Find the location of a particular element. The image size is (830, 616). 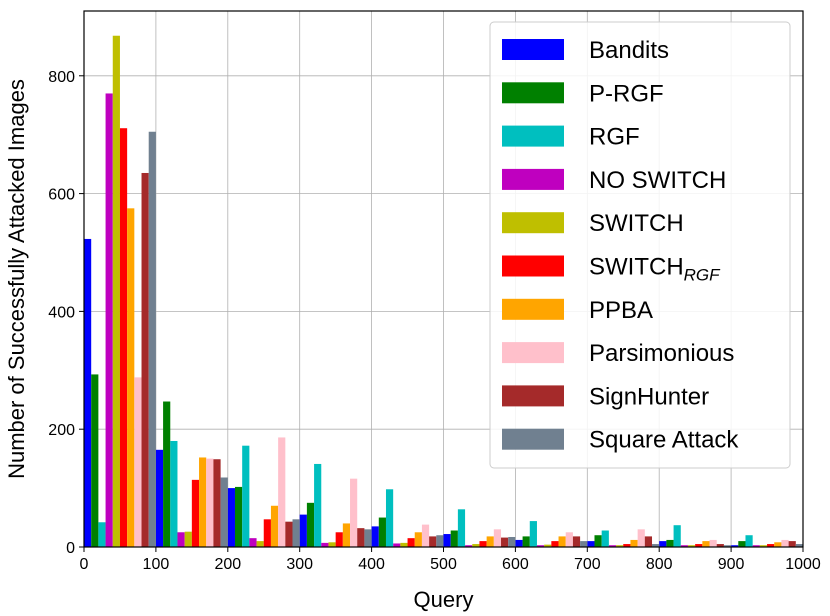

x-tick-label: 600 is located at coordinates (515, 564).